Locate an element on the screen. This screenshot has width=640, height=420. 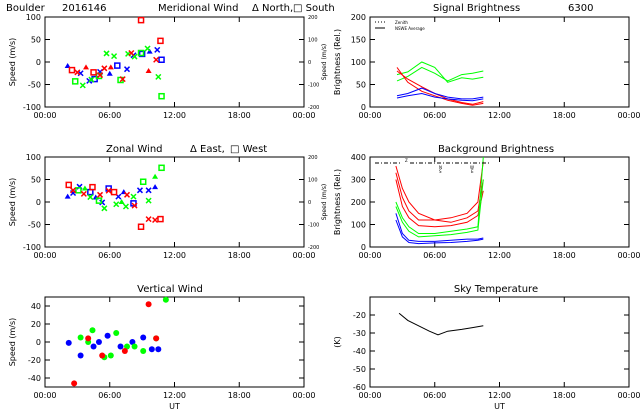
meridional-title: Meridional Wind is located at coordinates (198, 8).